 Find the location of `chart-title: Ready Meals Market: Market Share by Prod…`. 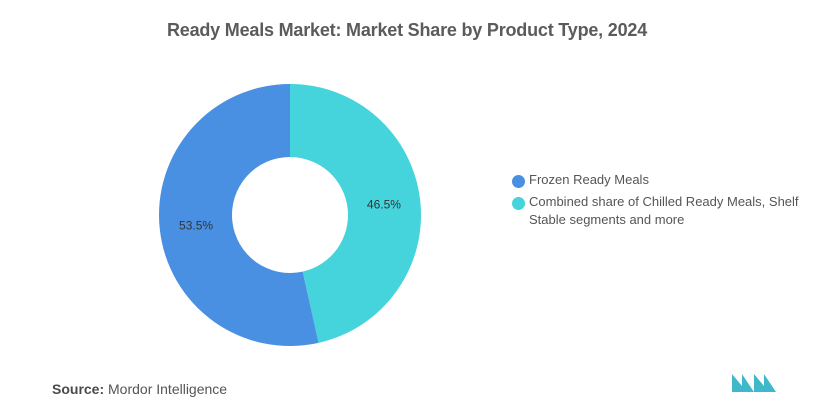

chart-title: Ready Meals Market: Market Share by Prod… is located at coordinates (407, 30).